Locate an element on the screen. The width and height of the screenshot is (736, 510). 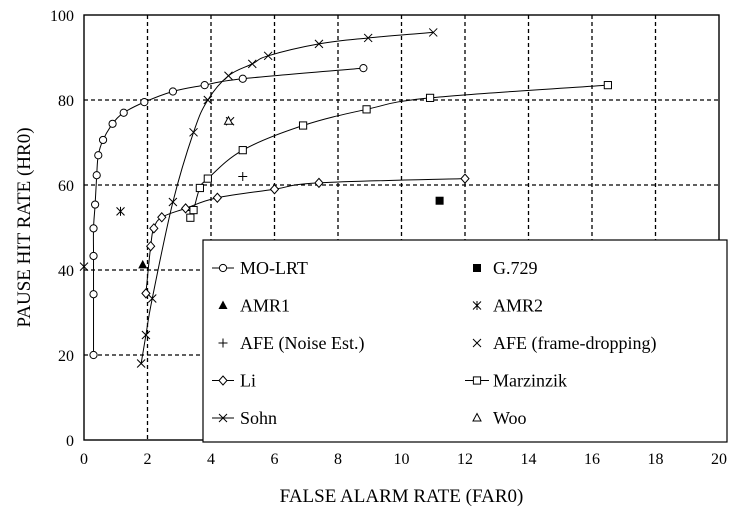
legend-label: Marzinzik is located at coordinates (530, 381).